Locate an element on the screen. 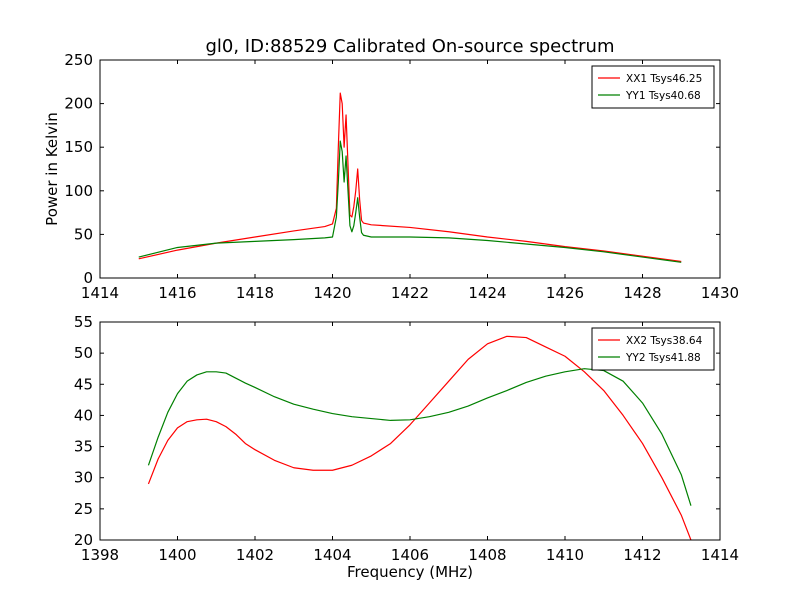  x-tick-label: 1398 is located at coordinates (100, 555).